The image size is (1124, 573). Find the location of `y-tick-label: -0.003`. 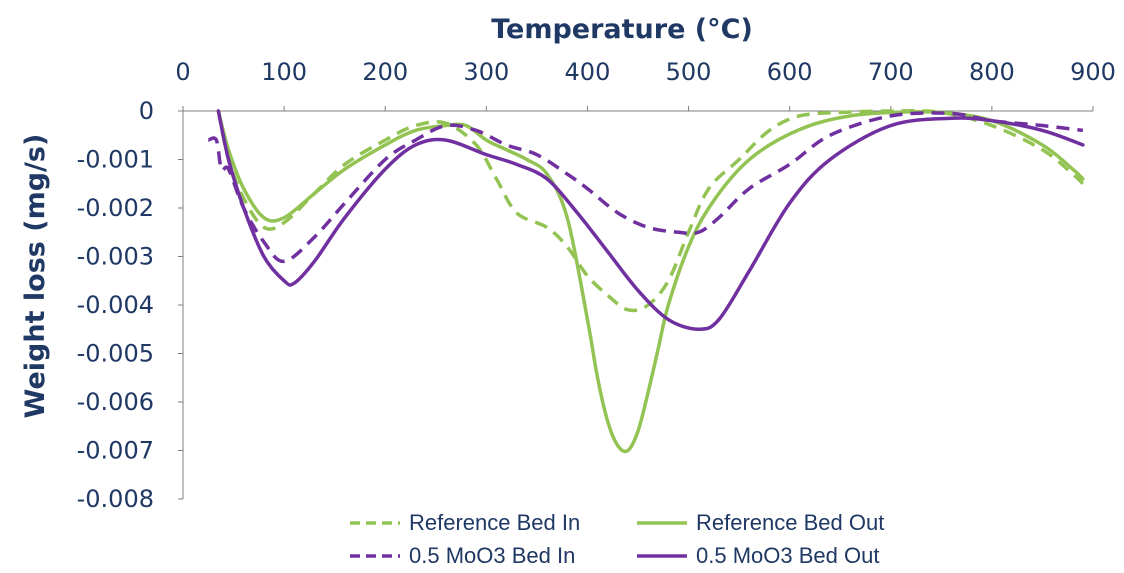

y-tick-label: -0.003 is located at coordinates (115, 257).